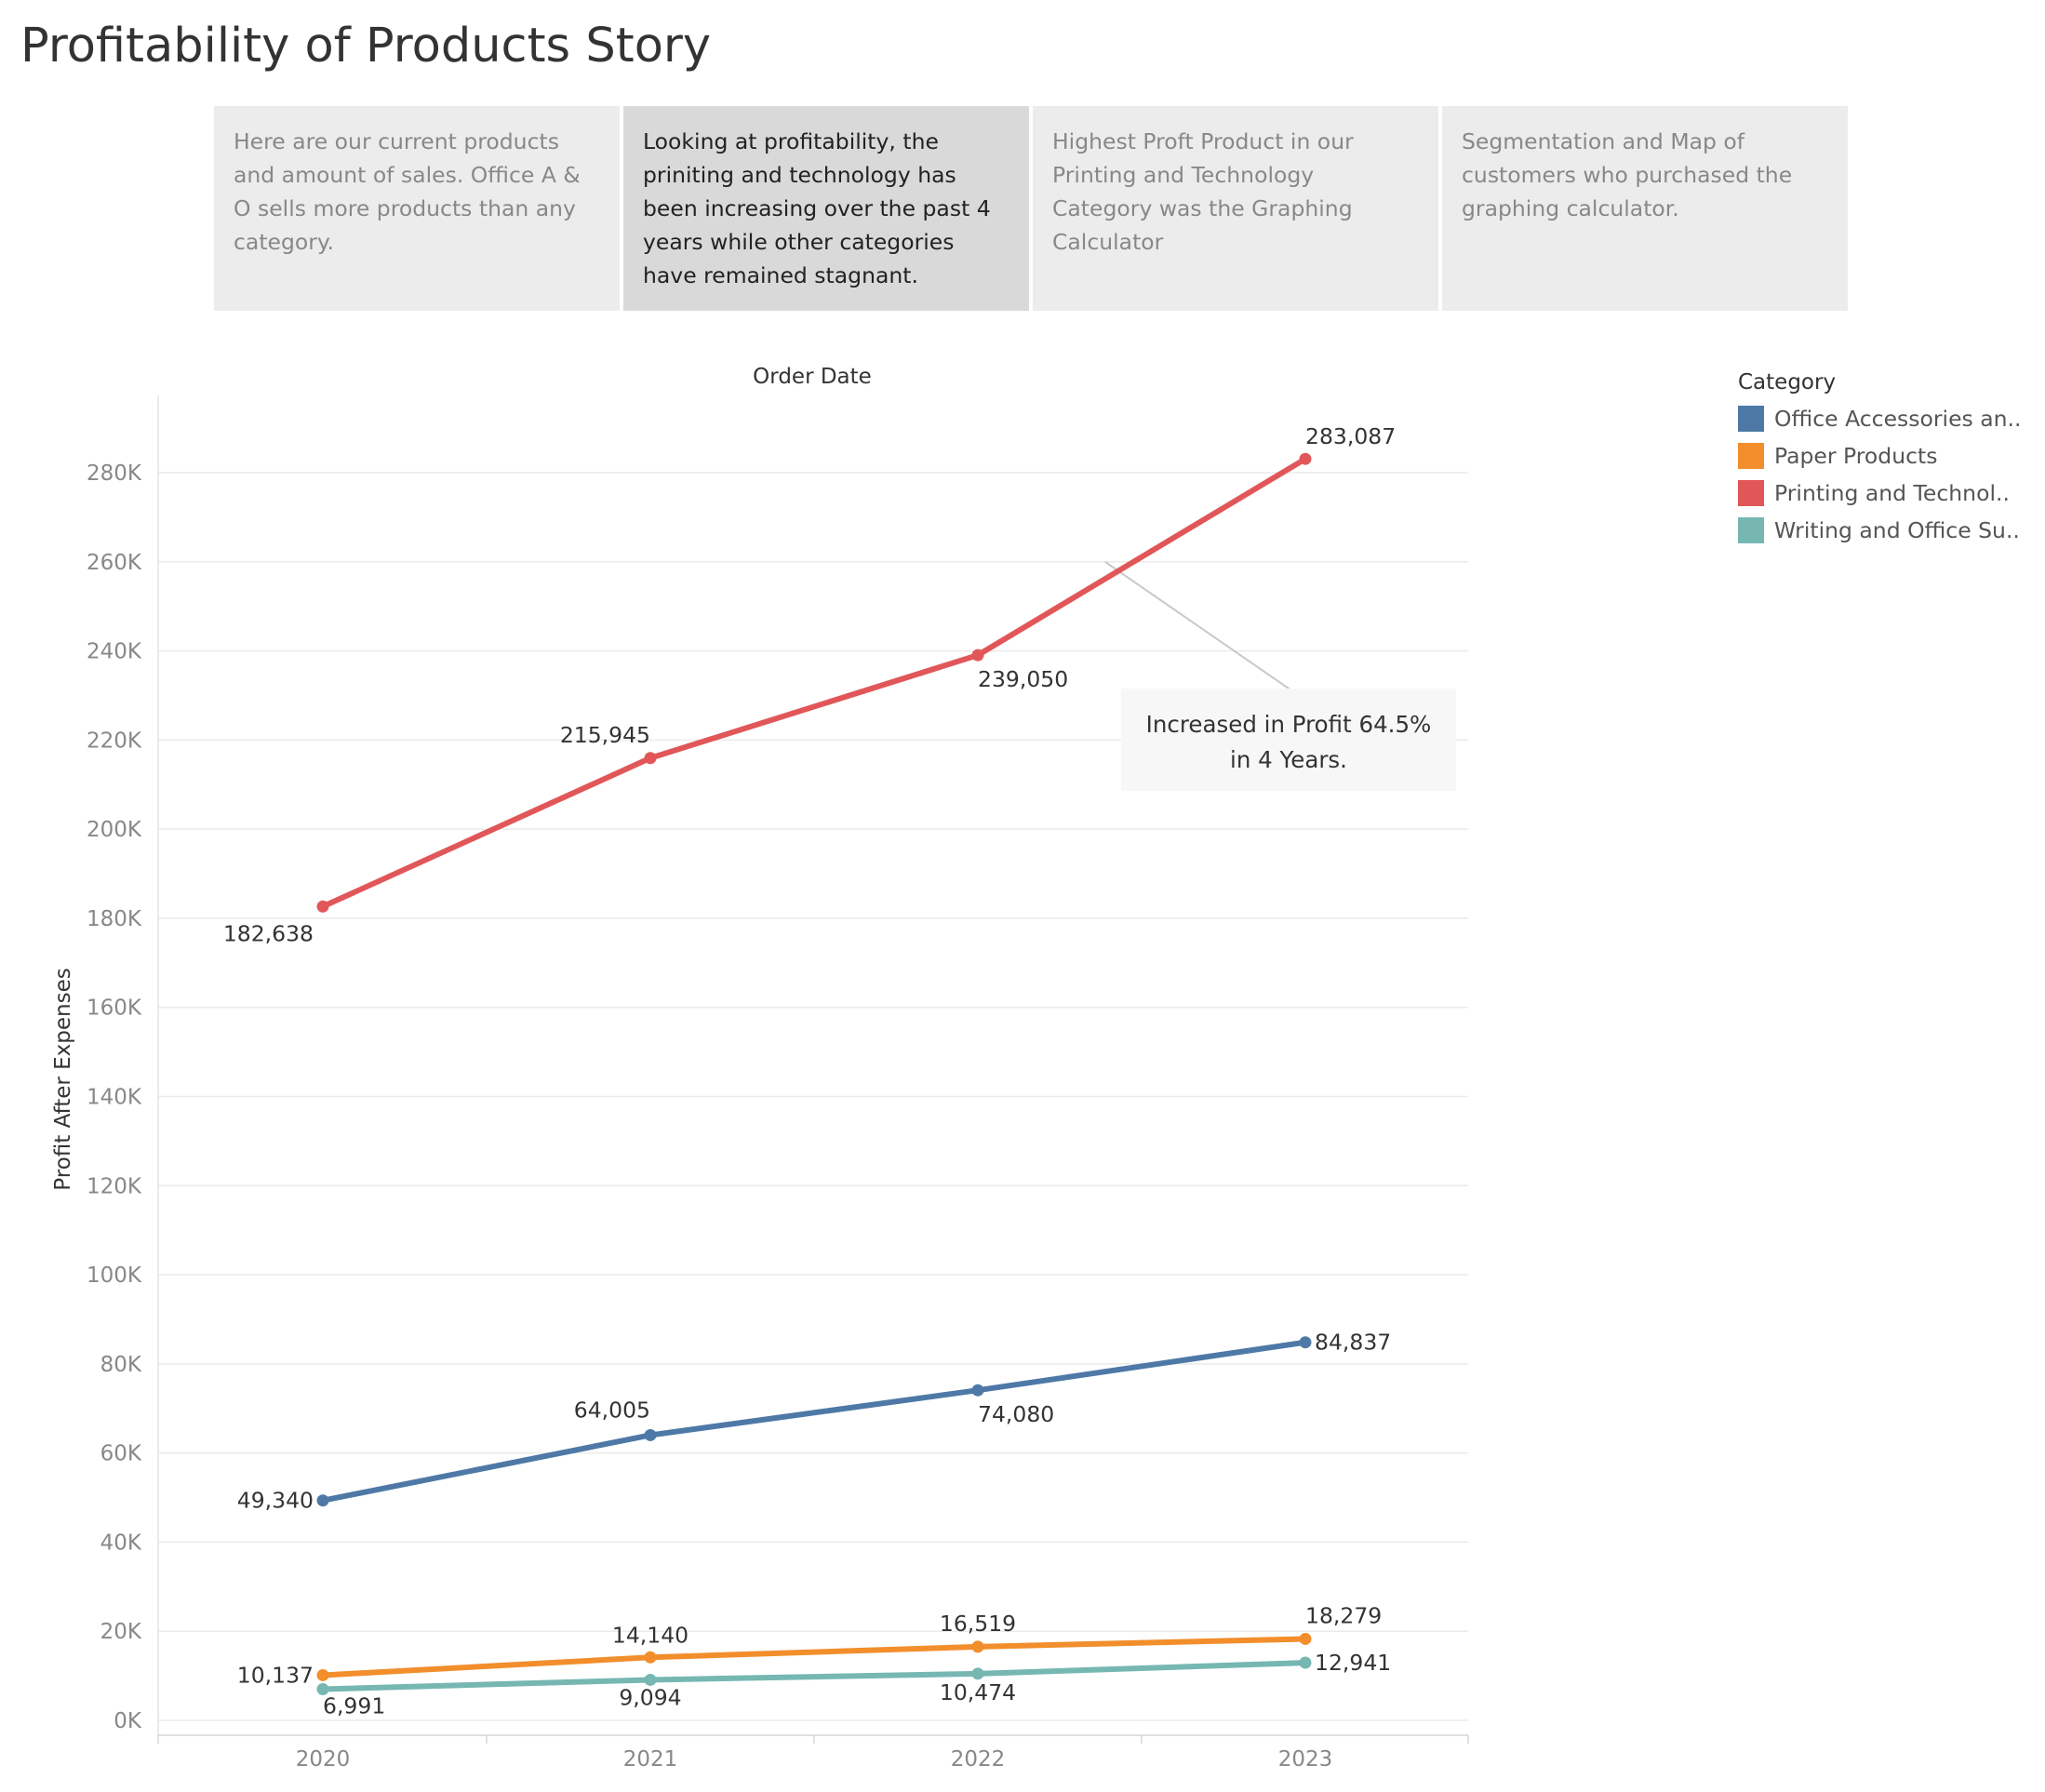 This screenshot has height=1792, width=2045. I want to click on x-tick-label: 2023, so click(1305, 1760).